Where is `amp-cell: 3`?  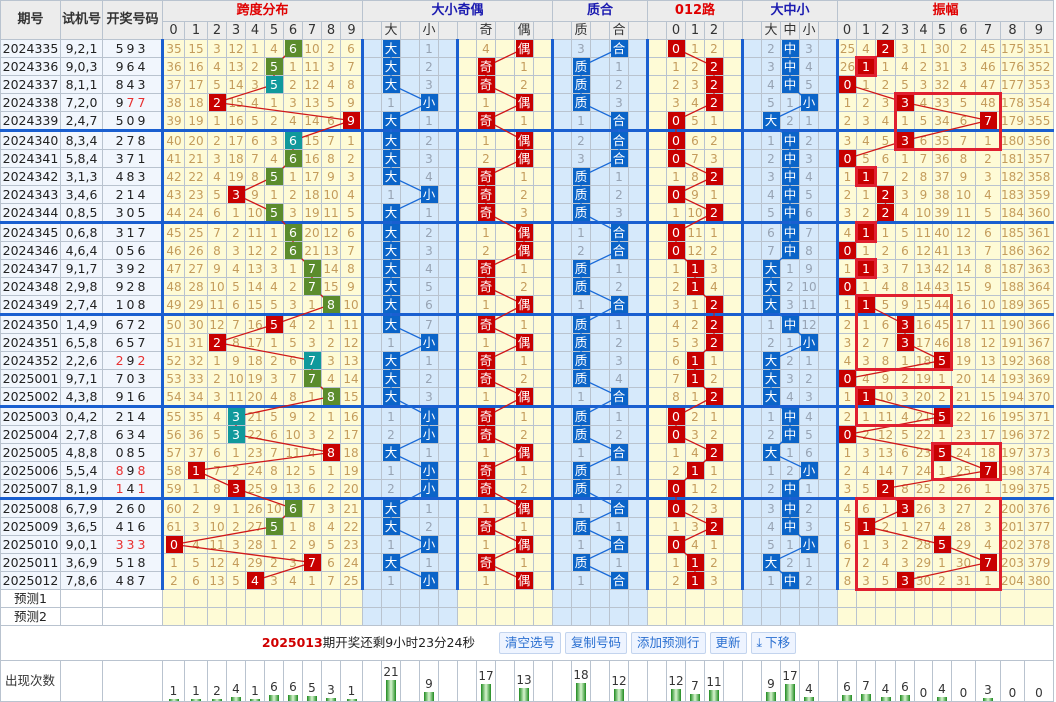
amp-cell: 3 is located at coordinates (905, 194).